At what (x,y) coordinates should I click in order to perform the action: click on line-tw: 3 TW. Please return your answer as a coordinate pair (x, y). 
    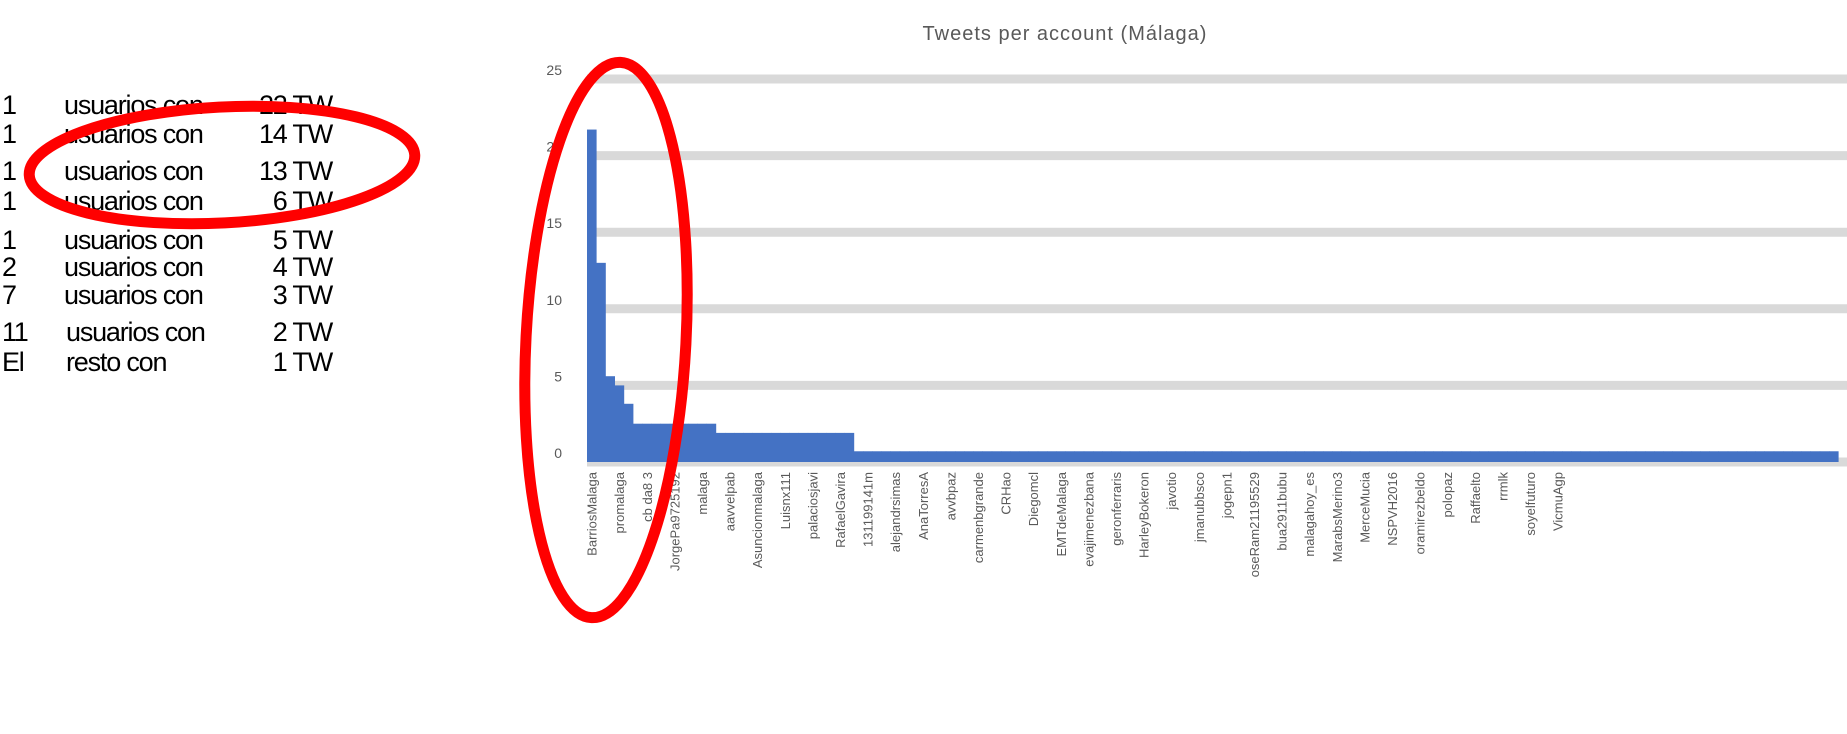
    Looking at the image, I should click on (303, 295).